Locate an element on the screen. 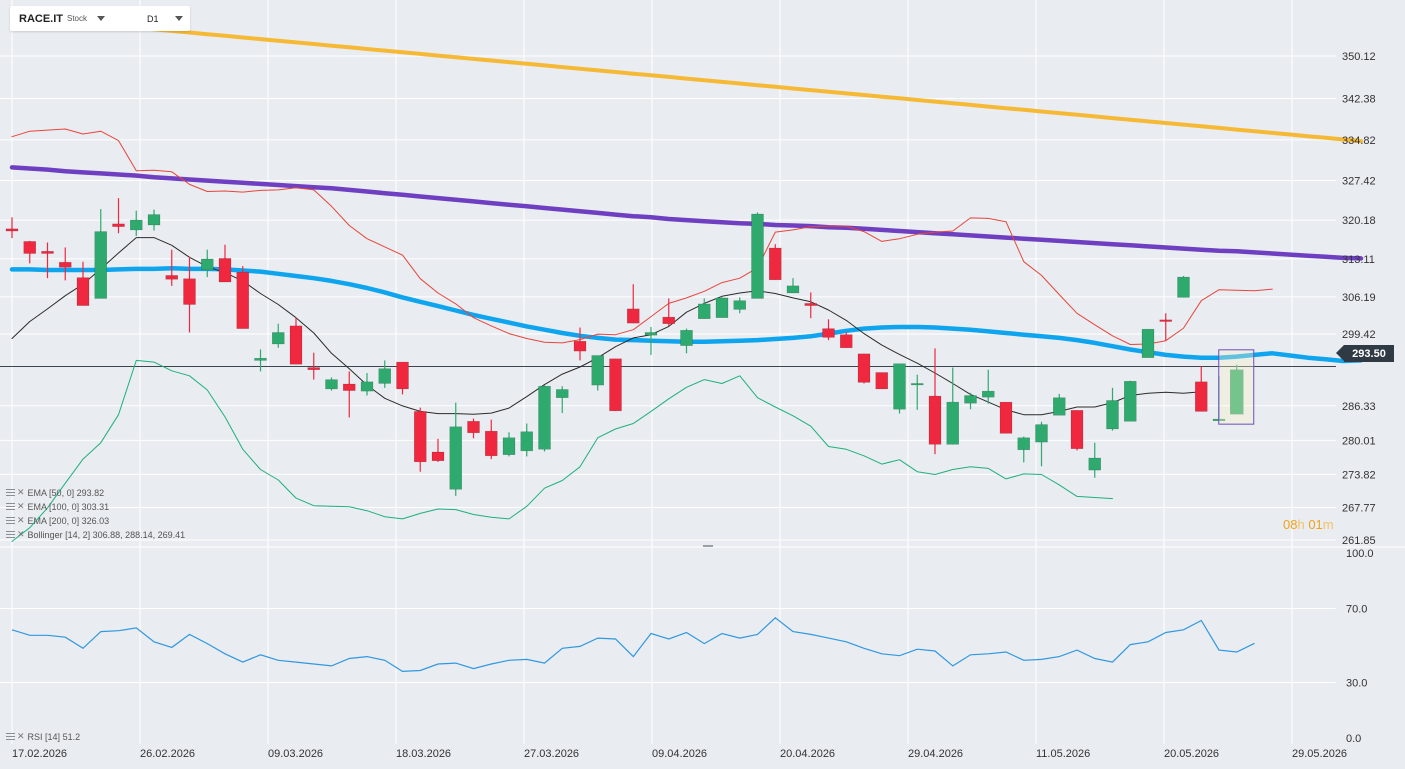 The height and width of the screenshot is (769, 1405). countdown-m: m is located at coordinates (1328, 524).